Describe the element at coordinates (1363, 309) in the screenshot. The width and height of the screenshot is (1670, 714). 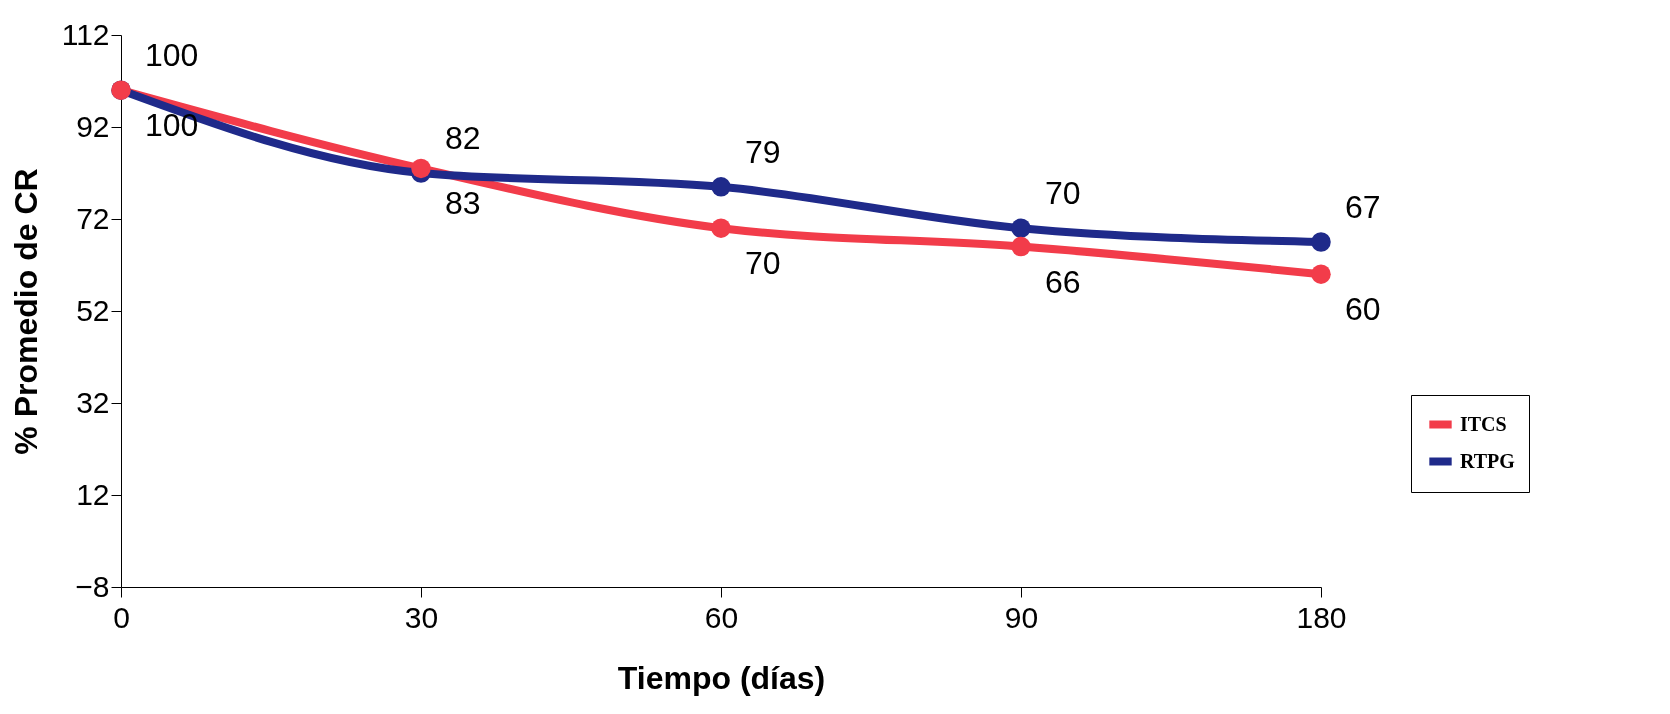
I see `data-label: 60` at that location.